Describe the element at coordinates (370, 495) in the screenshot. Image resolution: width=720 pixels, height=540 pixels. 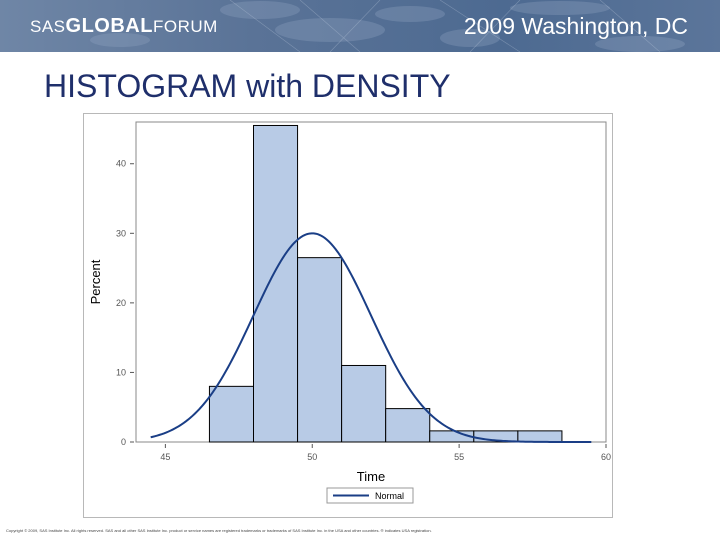
I see `legend-box` at that location.